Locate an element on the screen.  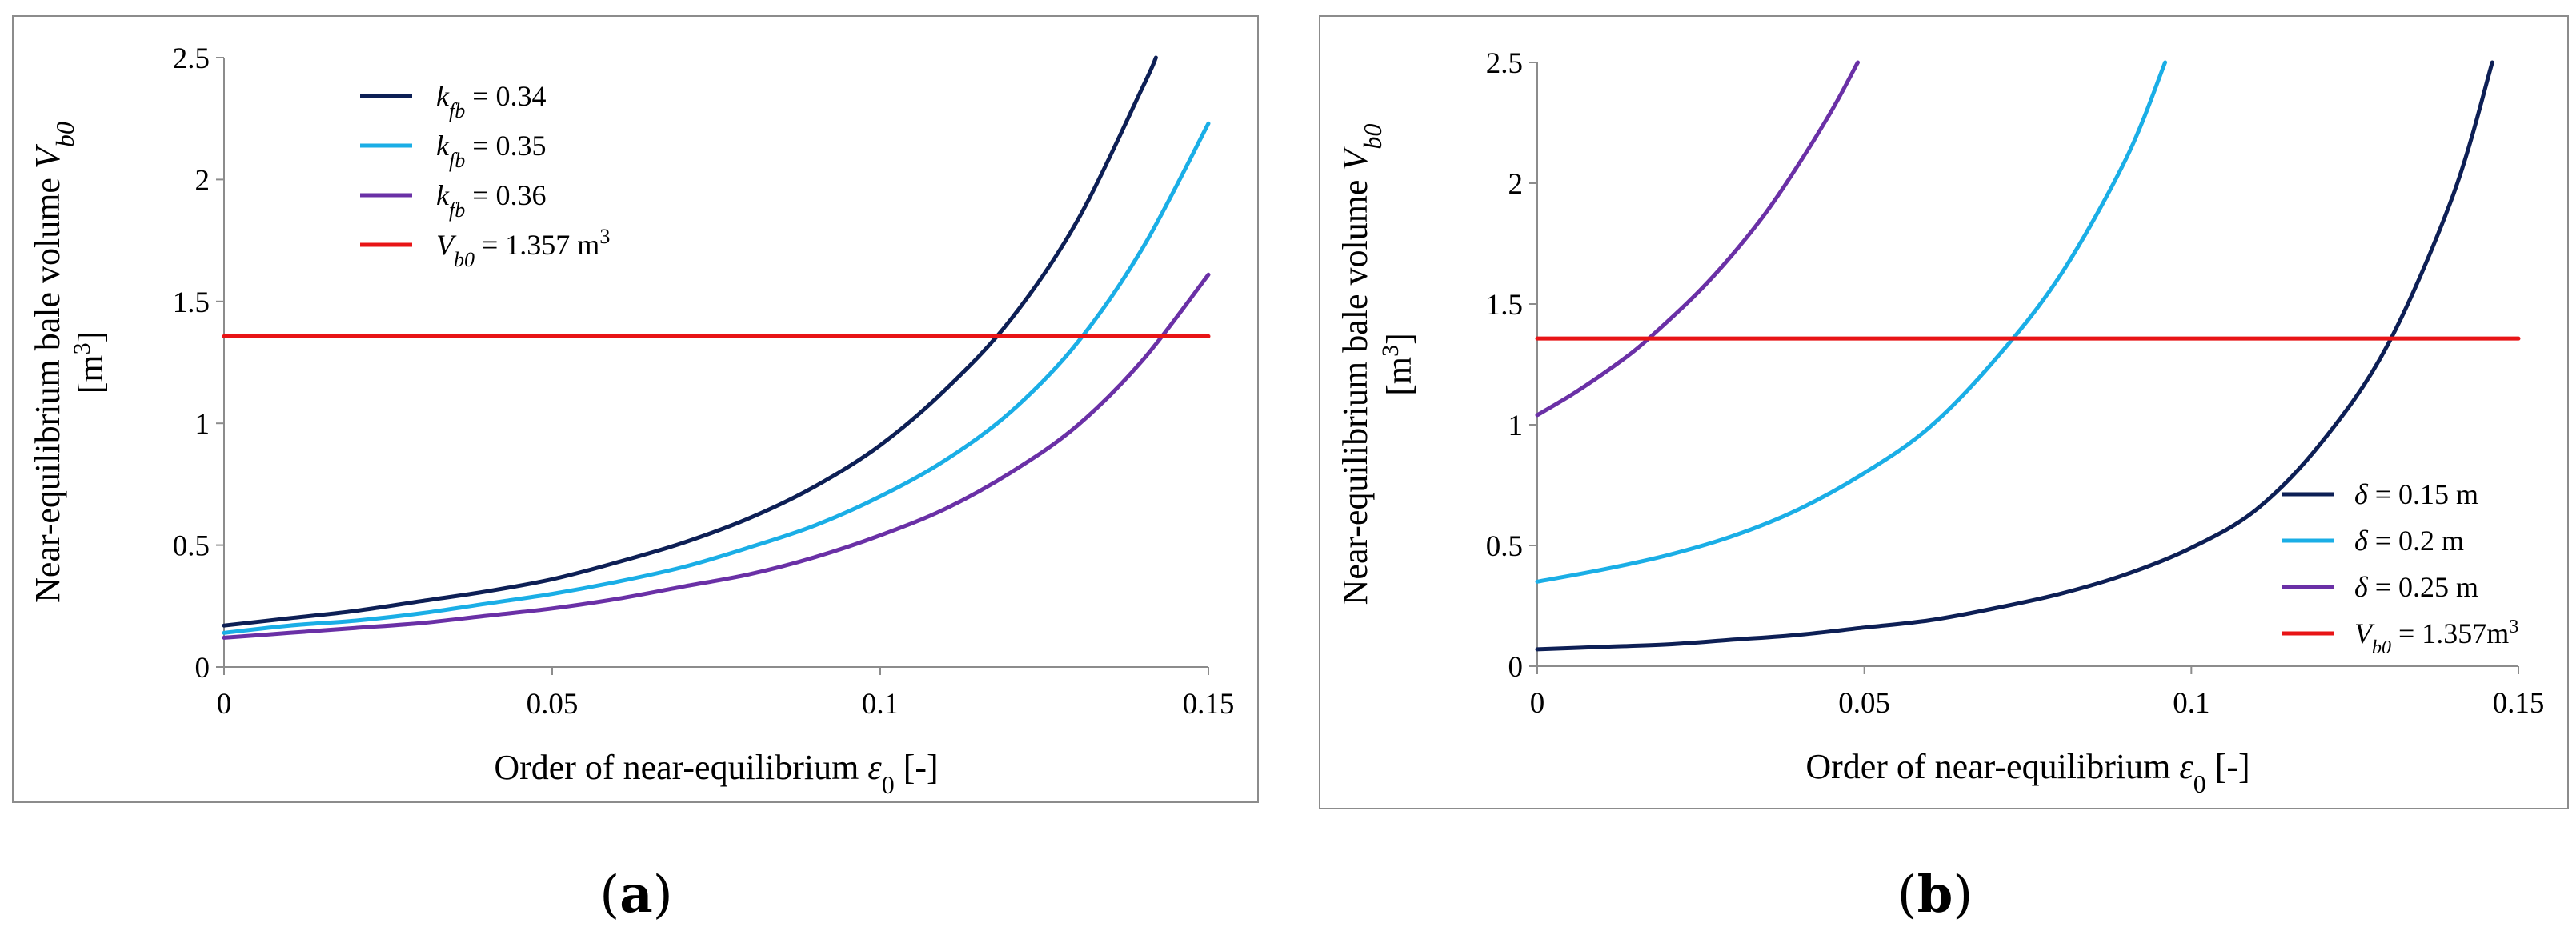
legend-entry: δ = 0.2 m is located at coordinates (2409, 541).